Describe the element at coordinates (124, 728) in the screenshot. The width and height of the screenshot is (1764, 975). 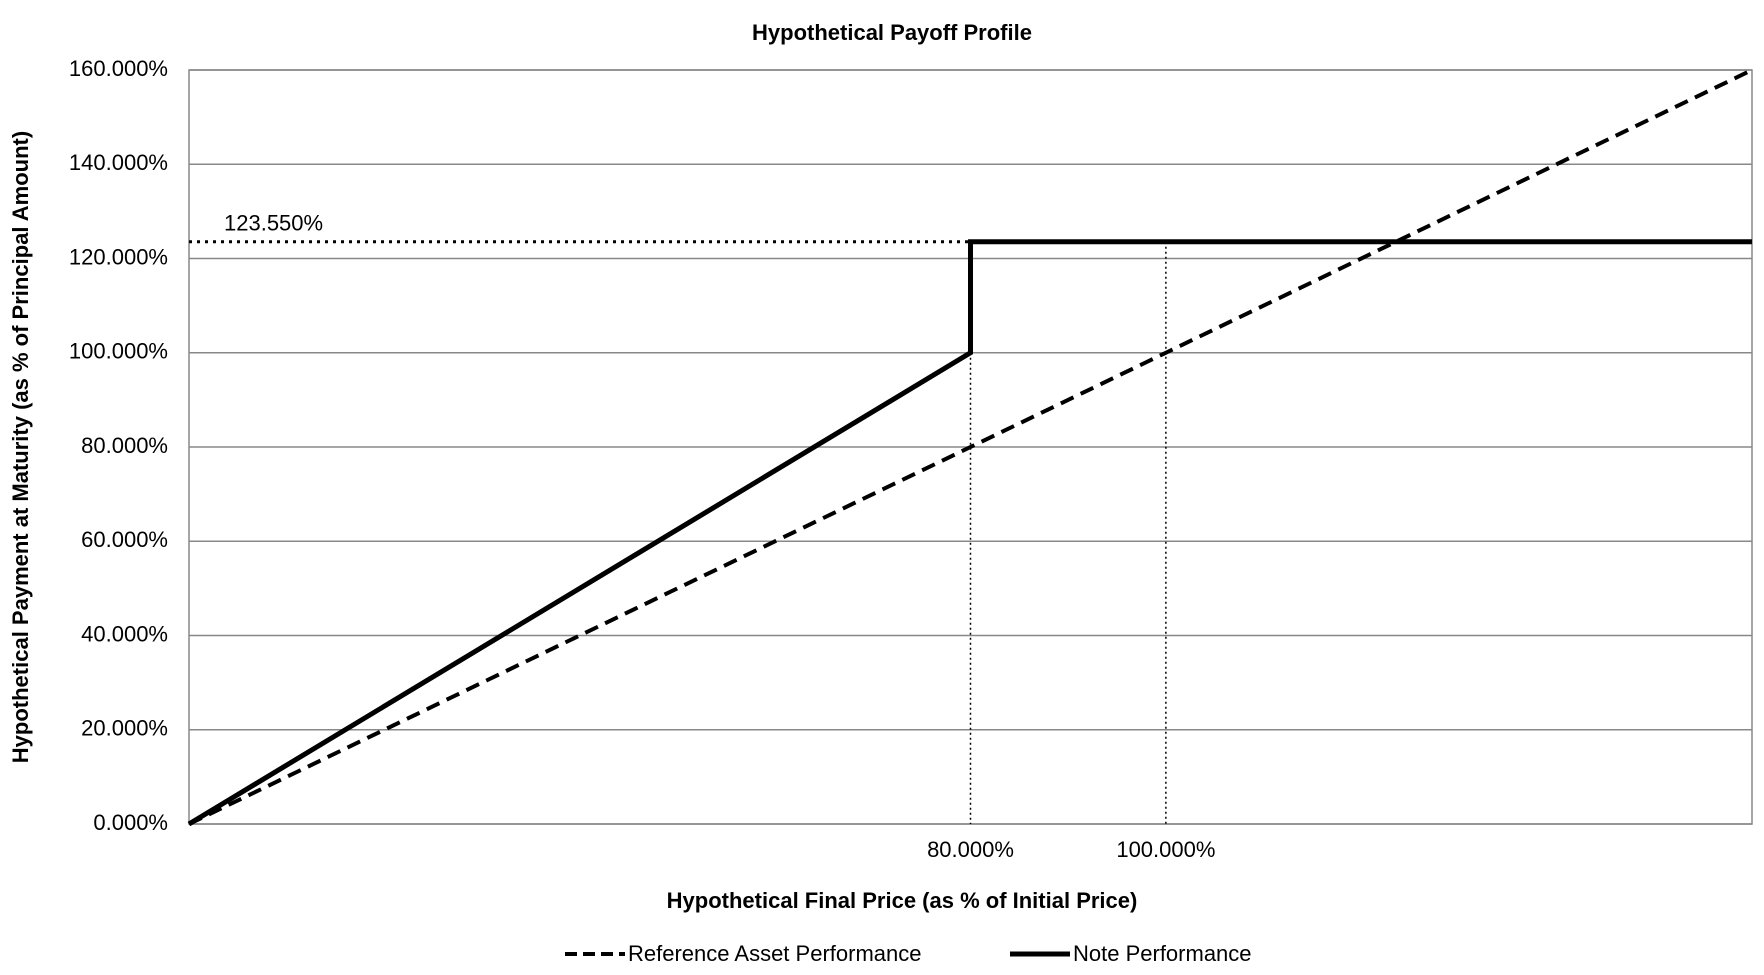
I see `y-tick-label: 20.000%` at that location.